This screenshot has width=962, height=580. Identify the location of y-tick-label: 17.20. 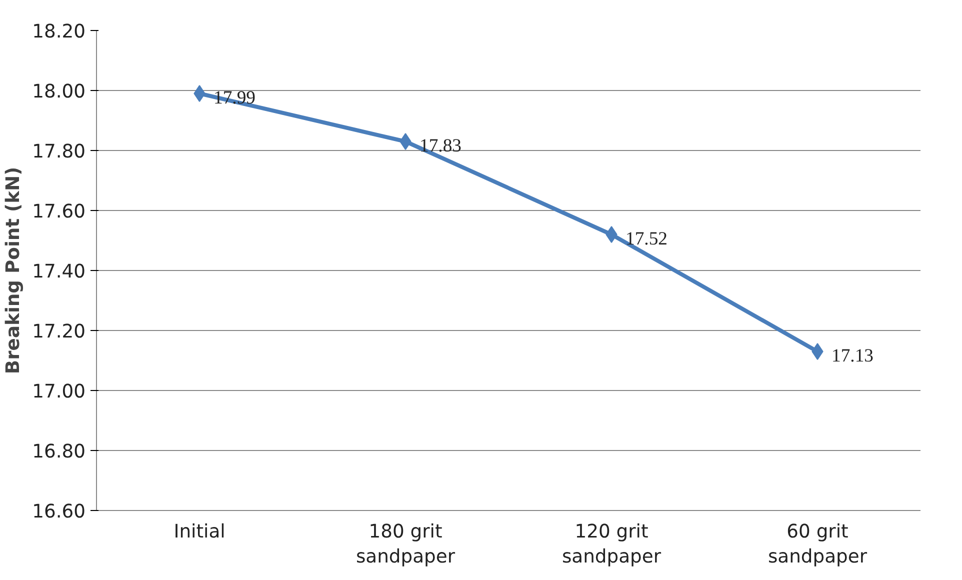
(59, 332).